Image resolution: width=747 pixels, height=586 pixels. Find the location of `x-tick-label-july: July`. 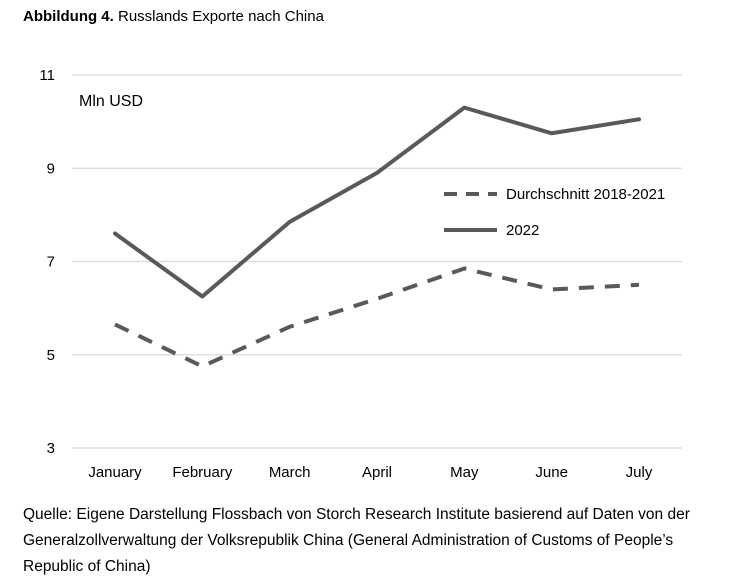

x-tick-label-july: July is located at coordinates (639, 472).